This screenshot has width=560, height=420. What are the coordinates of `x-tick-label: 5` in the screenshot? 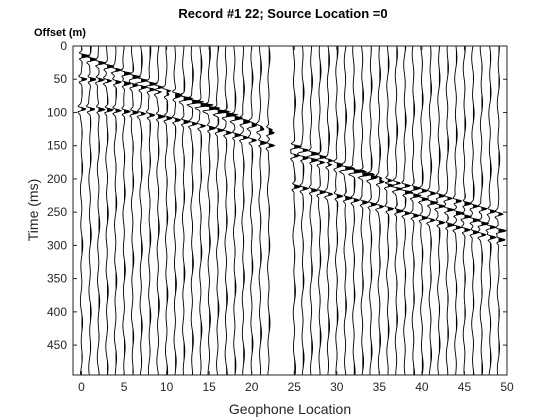 It's located at (124, 387).